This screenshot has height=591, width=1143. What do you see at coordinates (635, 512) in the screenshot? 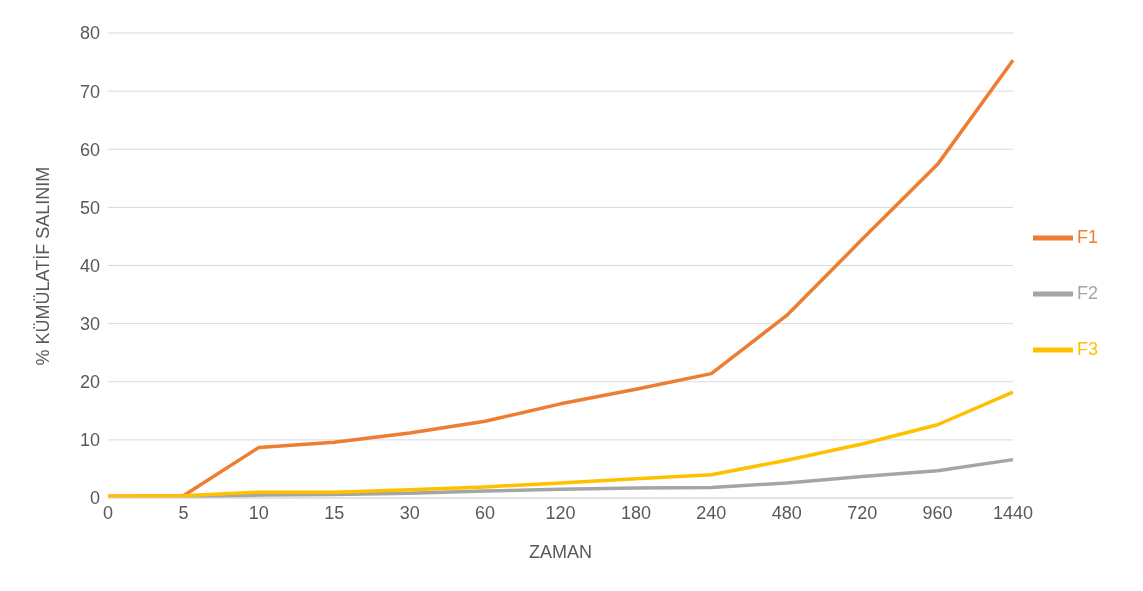
I see `x-tick-label: 180` at bounding box center [635, 512].